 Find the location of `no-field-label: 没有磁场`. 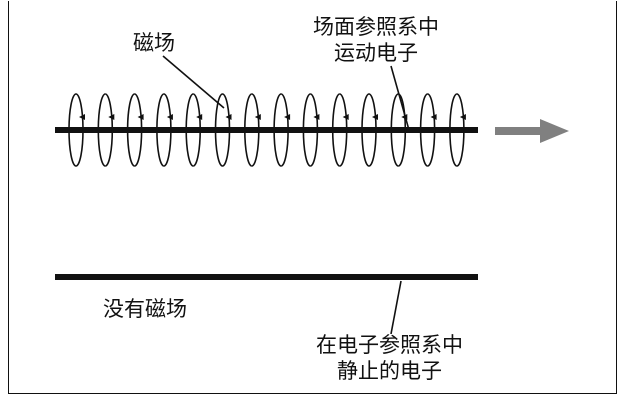

no-field-label: 没有磁场 is located at coordinates (145, 309).